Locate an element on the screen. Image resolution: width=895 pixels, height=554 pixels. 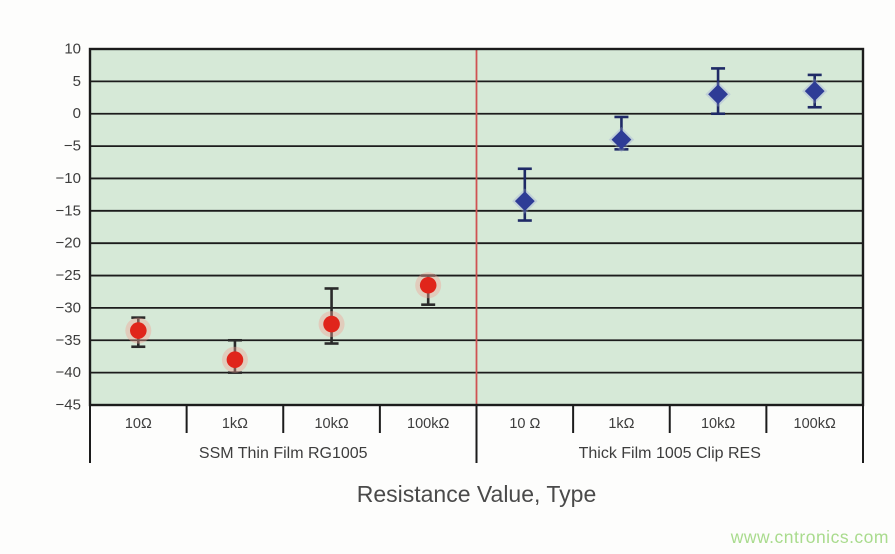
y-tick-label: −35 is located at coordinates (68, 340).